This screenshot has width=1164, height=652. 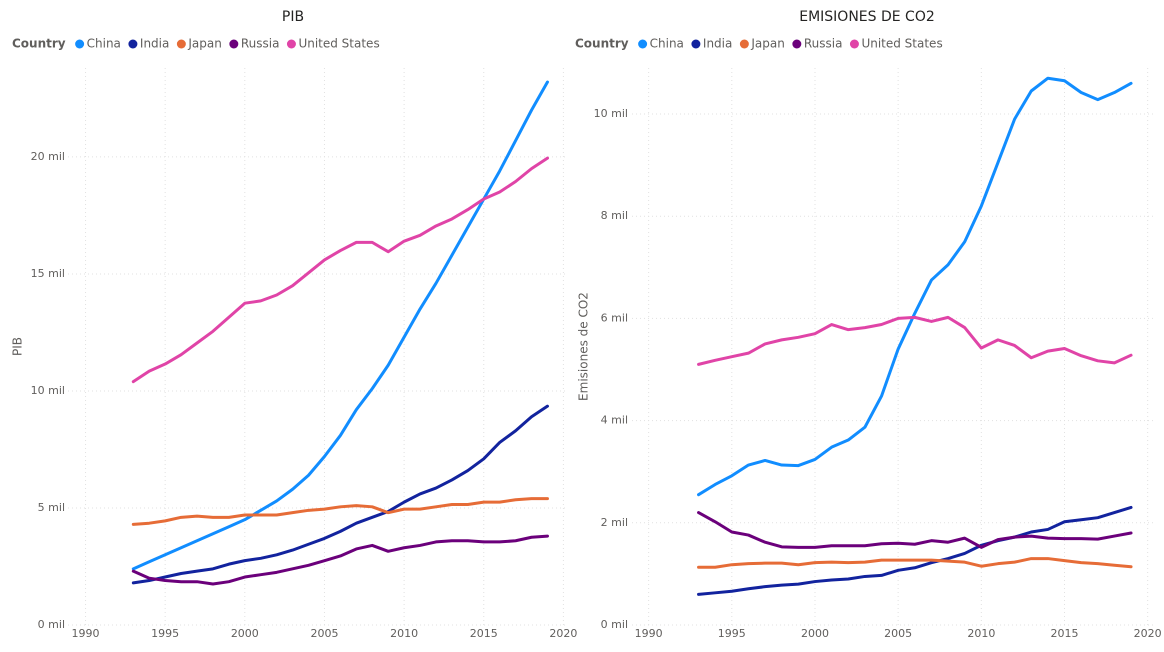 What do you see at coordinates (614, 215) in the screenshot?
I see `y-tick-label: 8 mil` at bounding box center [614, 215].